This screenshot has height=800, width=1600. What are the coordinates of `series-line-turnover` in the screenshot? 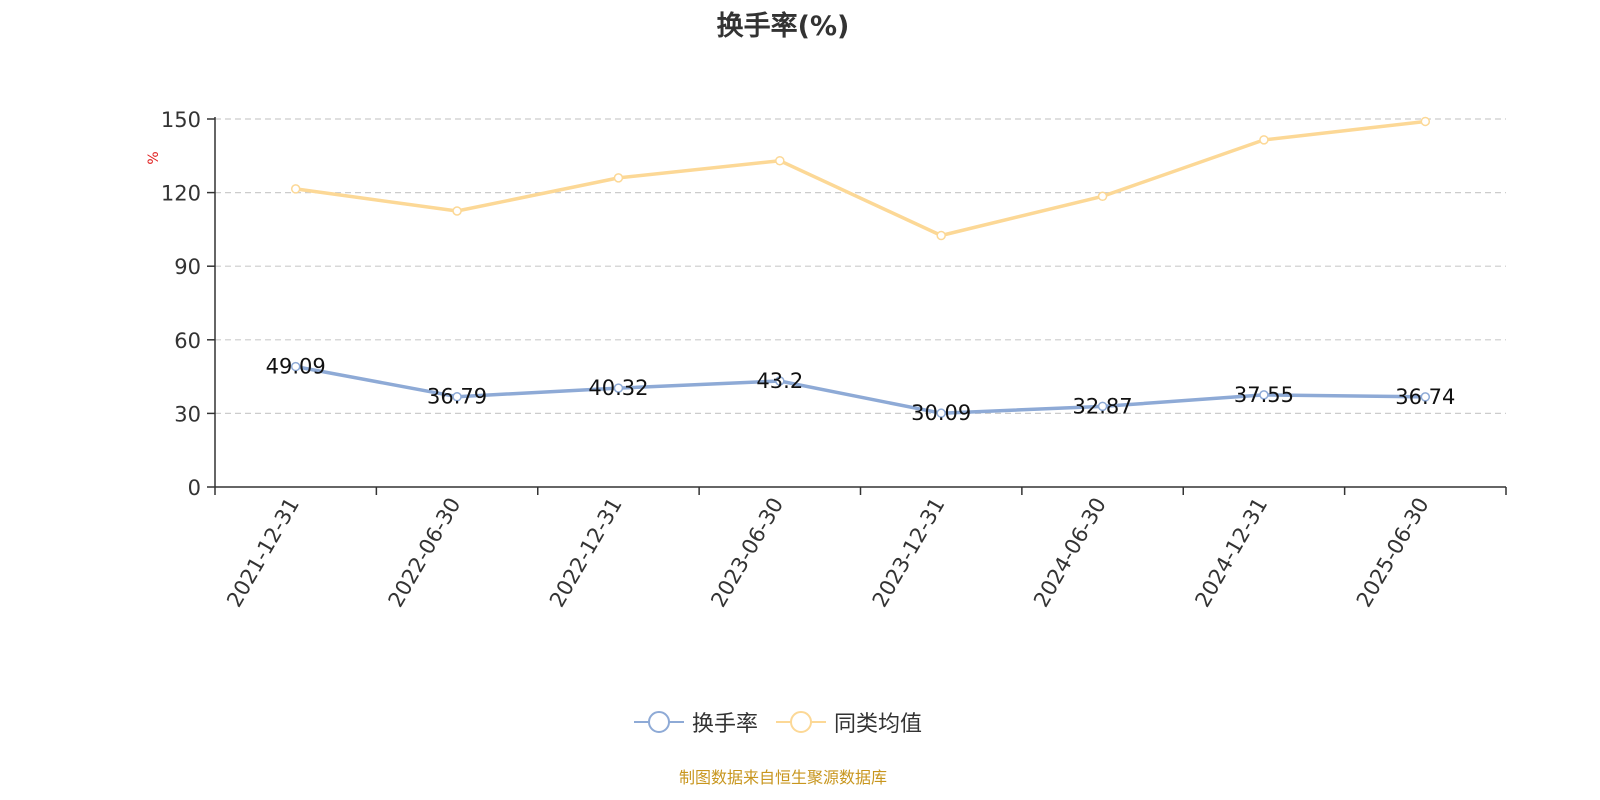 It's located at (860, 389).